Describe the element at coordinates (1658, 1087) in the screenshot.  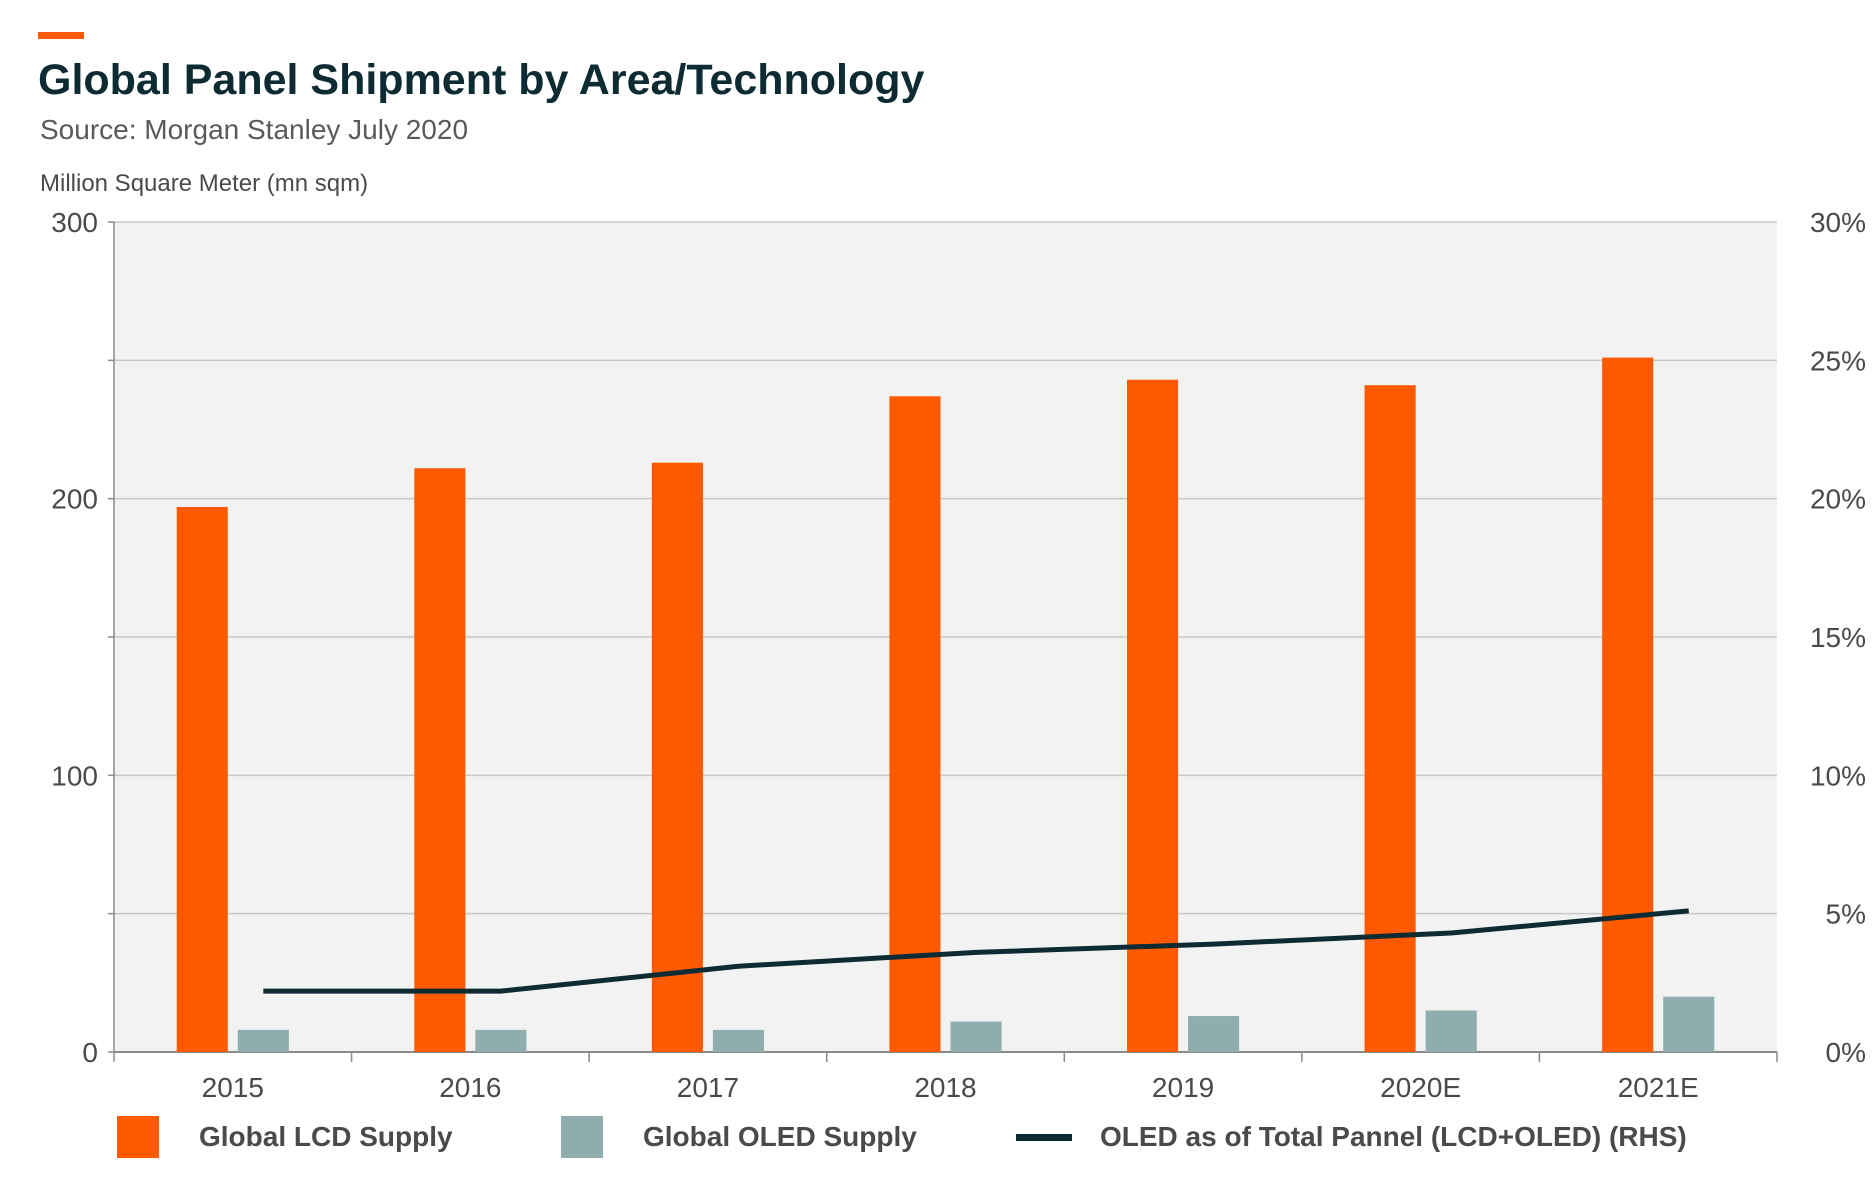
I see `x-tick-label: 2021E` at that location.